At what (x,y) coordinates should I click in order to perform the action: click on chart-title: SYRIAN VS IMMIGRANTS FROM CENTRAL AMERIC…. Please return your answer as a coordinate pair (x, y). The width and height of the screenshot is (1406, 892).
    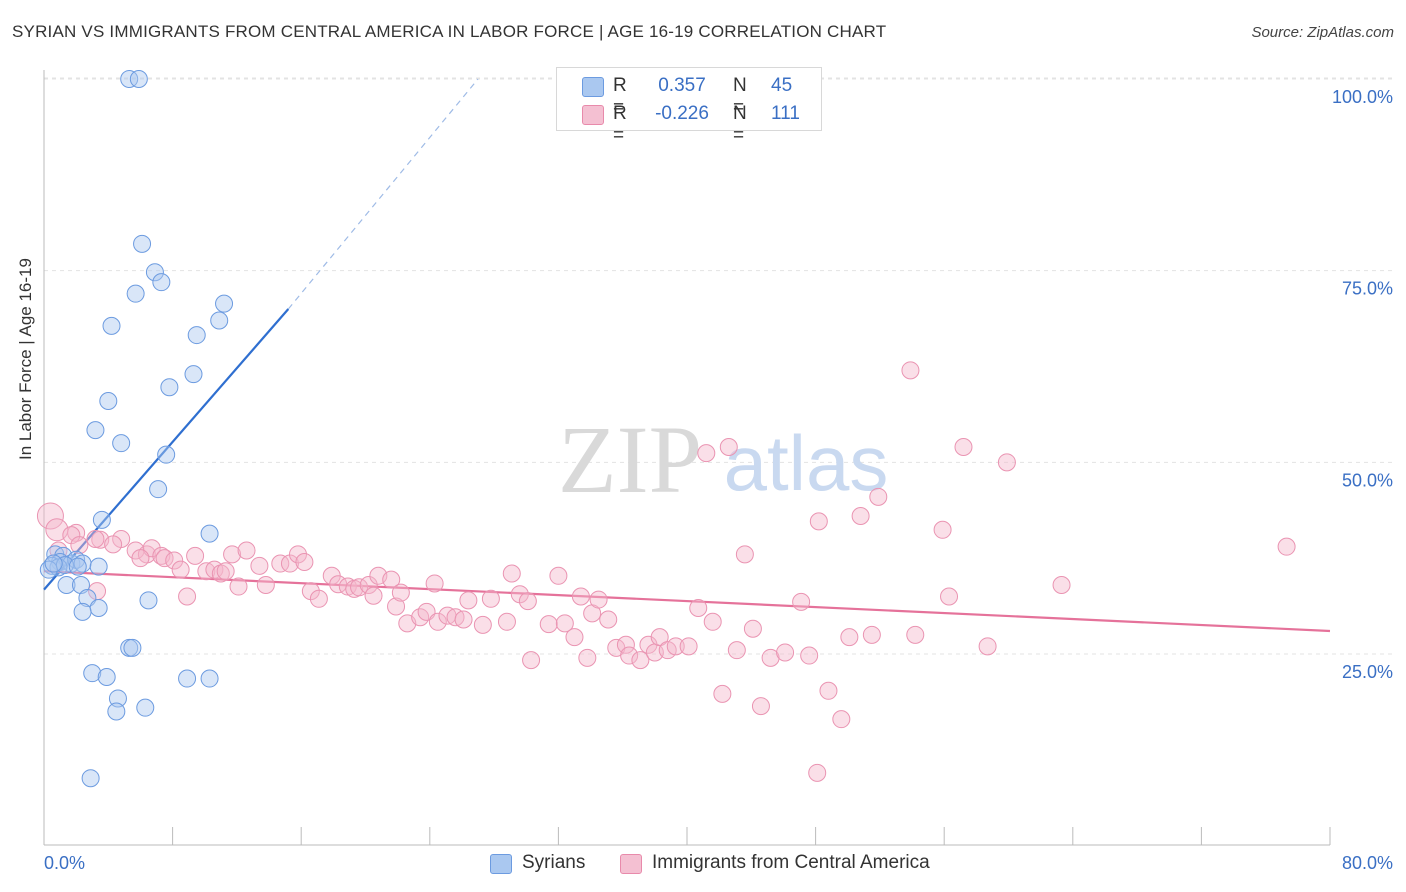
    Looking at the image, I should click on (449, 31).